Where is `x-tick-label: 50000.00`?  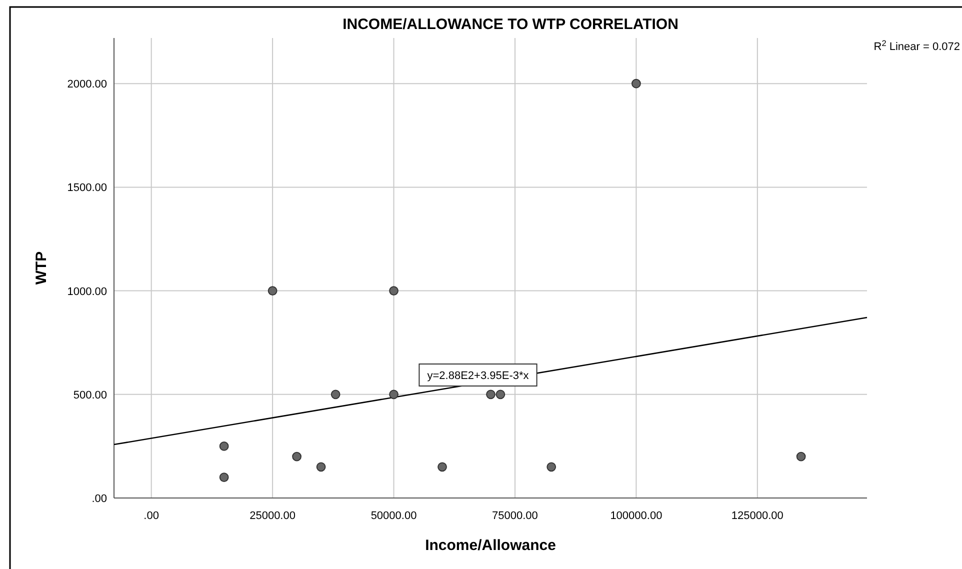
x-tick-label: 50000.00 is located at coordinates (393, 516).